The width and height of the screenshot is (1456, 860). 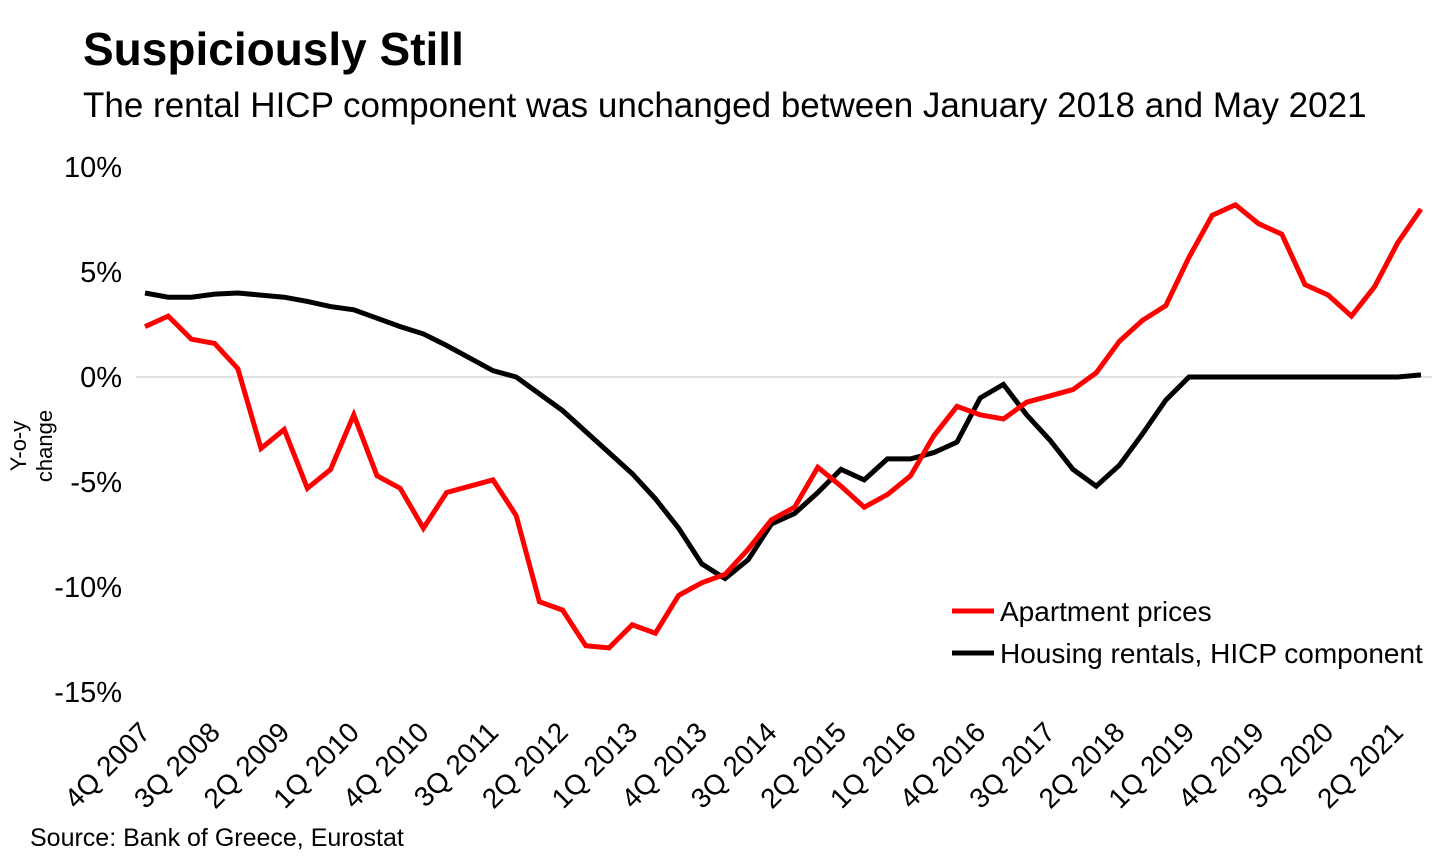 What do you see at coordinates (1106, 611) in the screenshot?
I see `legend-label: Apartment prices` at bounding box center [1106, 611].